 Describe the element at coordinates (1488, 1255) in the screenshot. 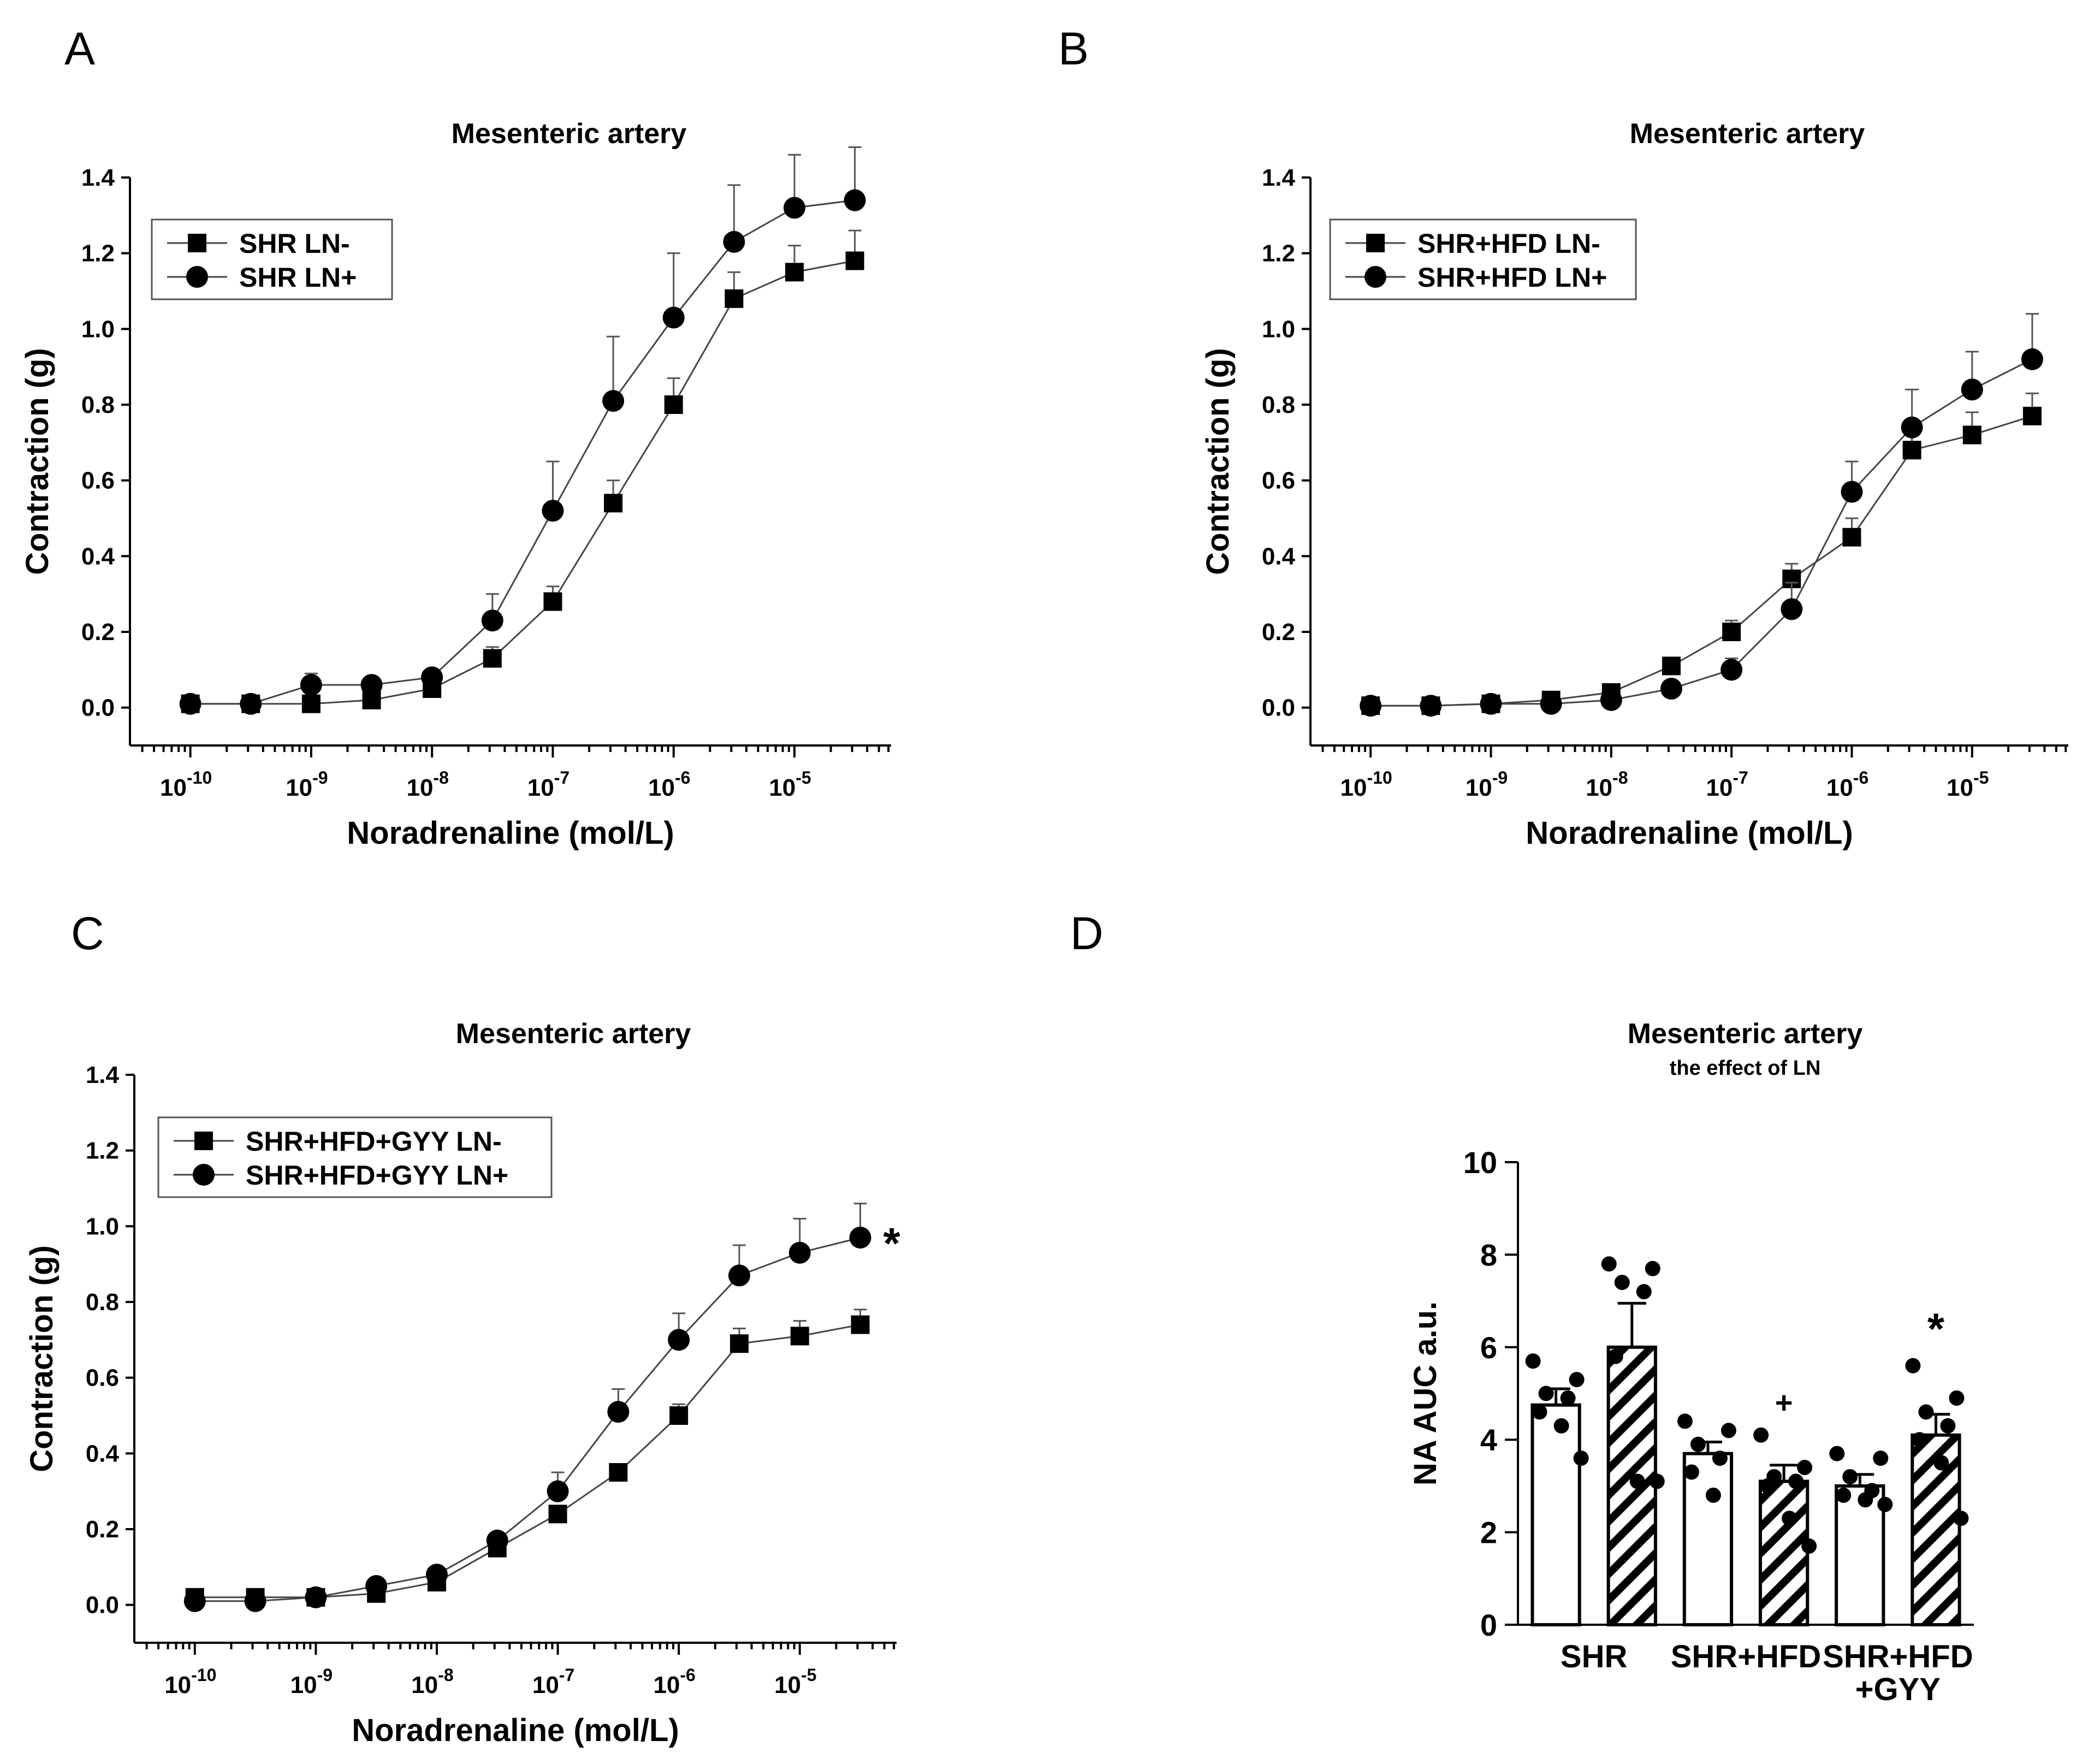

I see `y-tick-label: 8` at that location.